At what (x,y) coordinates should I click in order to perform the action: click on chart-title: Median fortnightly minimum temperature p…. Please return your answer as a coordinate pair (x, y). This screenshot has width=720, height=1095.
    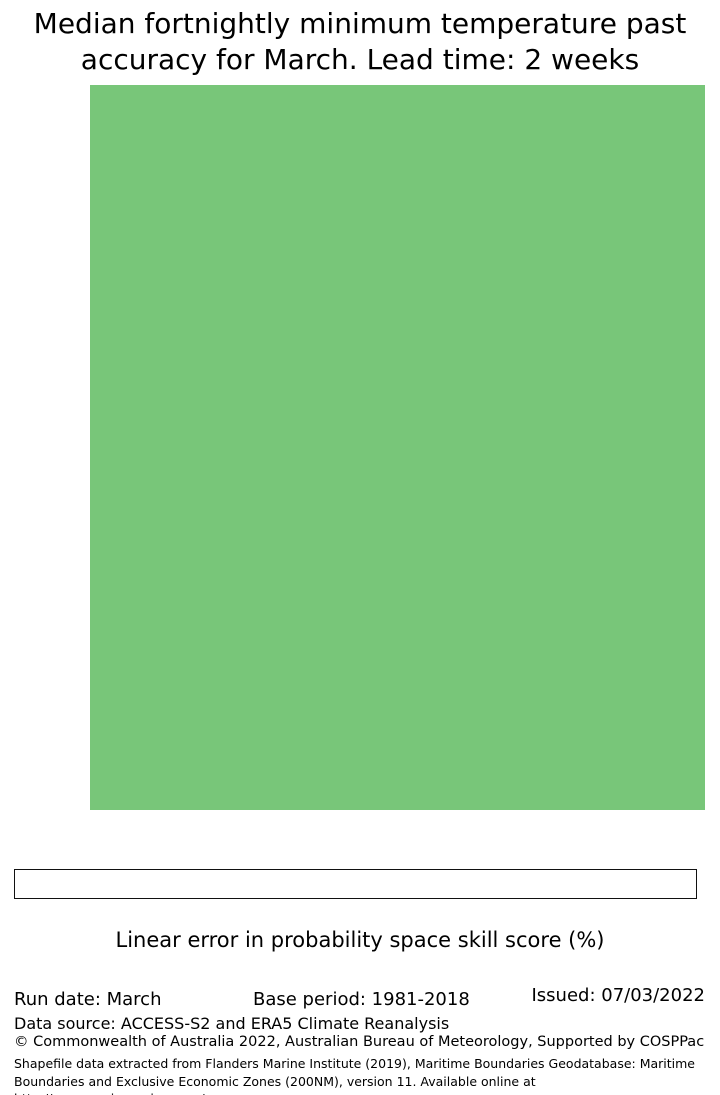
    Looking at the image, I should click on (360, 41).